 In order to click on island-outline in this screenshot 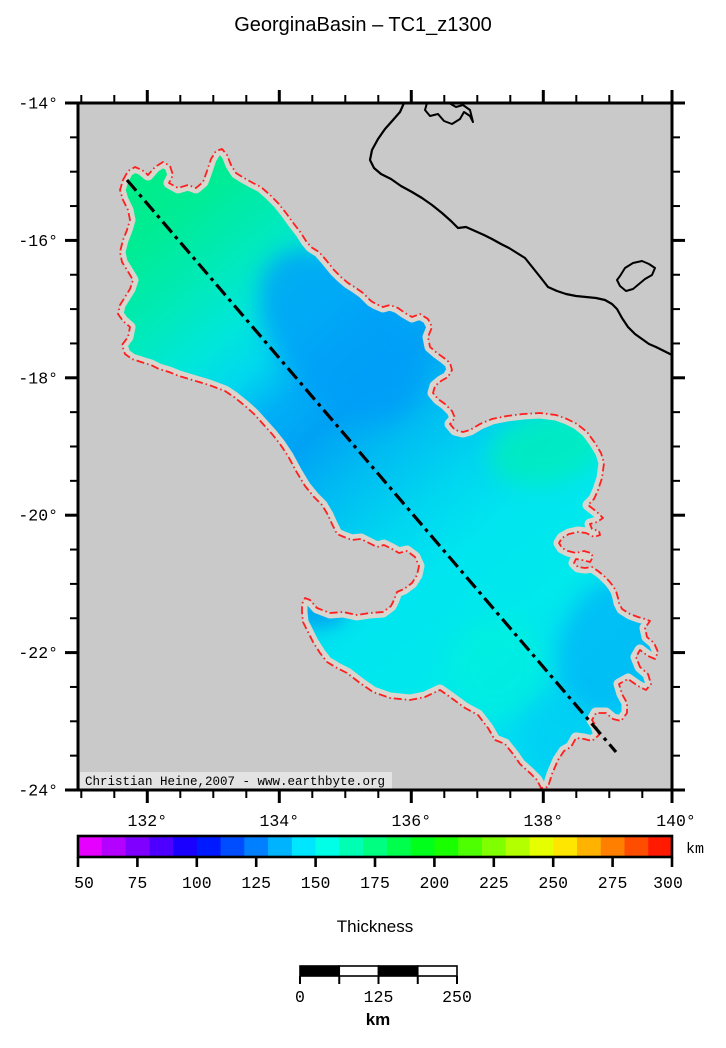, I will do `click(636, 276)`.